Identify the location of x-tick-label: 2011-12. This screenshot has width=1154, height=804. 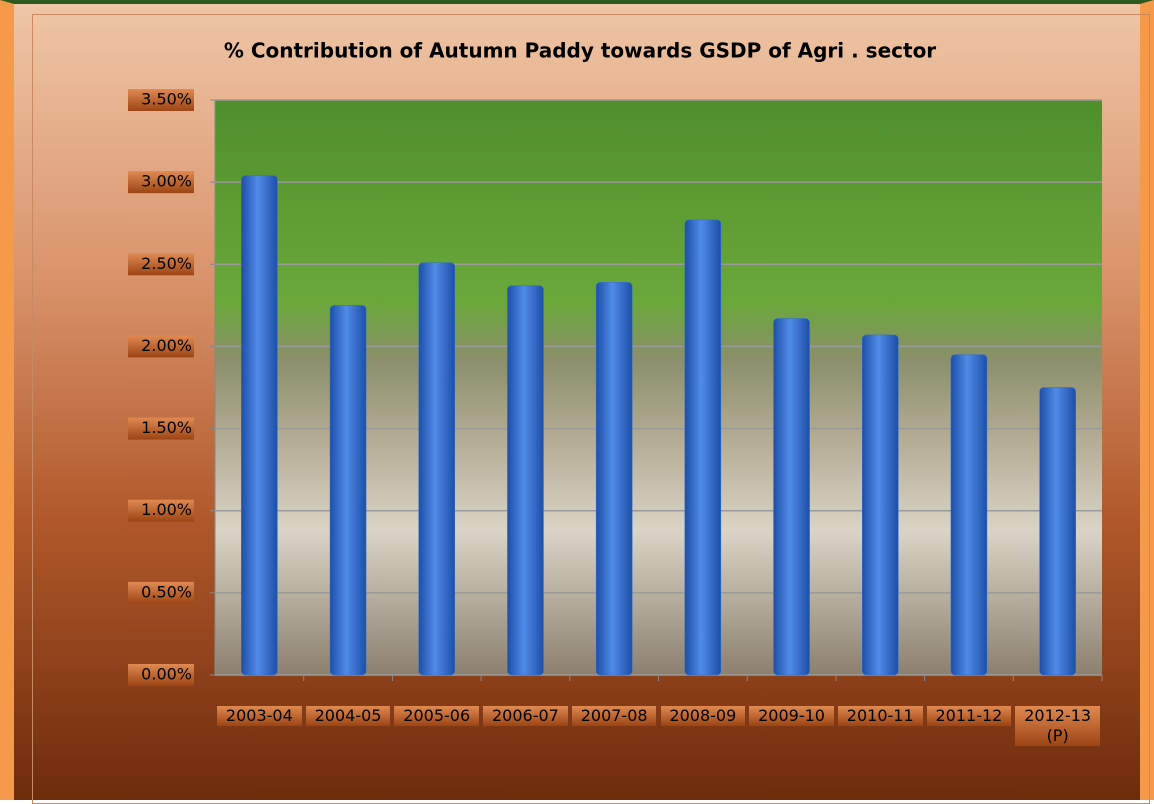
(969, 716).